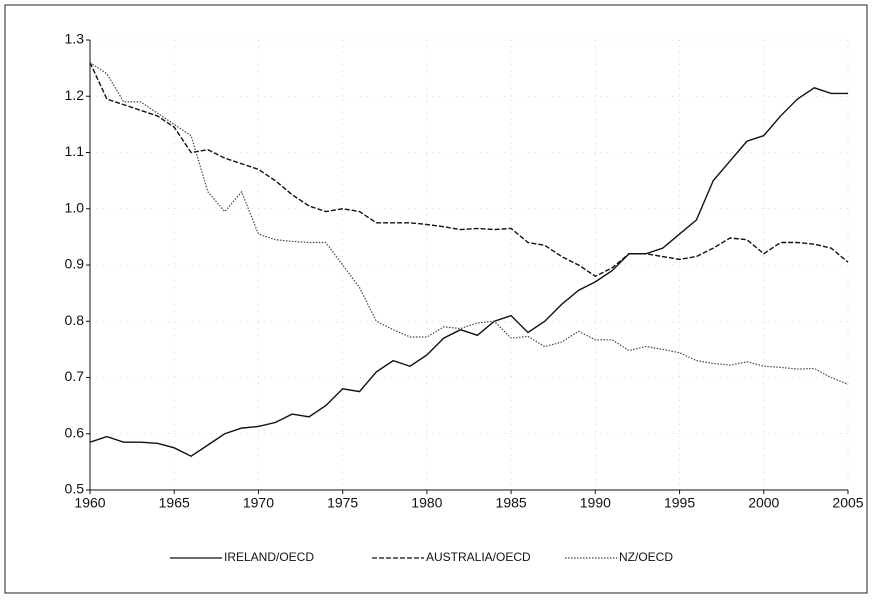 The width and height of the screenshot is (875, 600). Describe the element at coordinates (75, 489) in the screenshot. I see `y-tick-label: 0.5` at that location.